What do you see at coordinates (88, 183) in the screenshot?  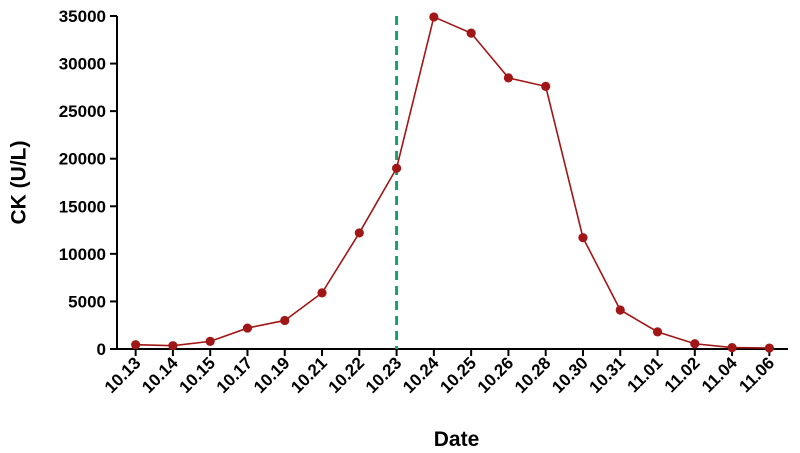 I see `y-axis: 0 5000 10000 15000 20000 25000 30000 35000` at bounding box center [88, 183].